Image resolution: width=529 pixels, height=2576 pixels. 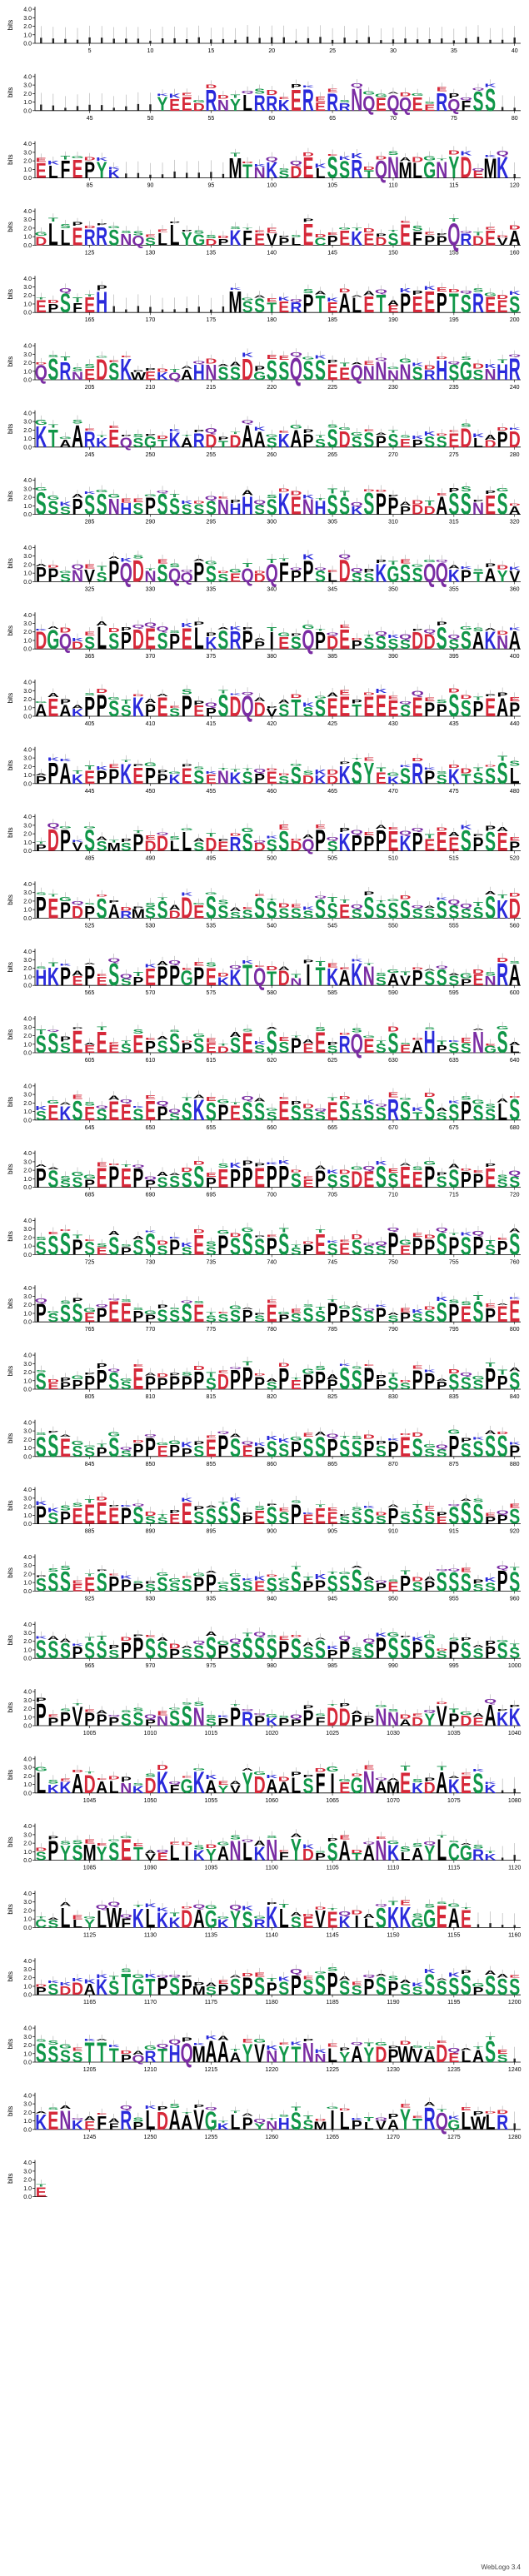 What do you see at coordinates (151, 1397) in the screenshot?
I see `x-tick-label: 810` at bounding box center [151, 1397].